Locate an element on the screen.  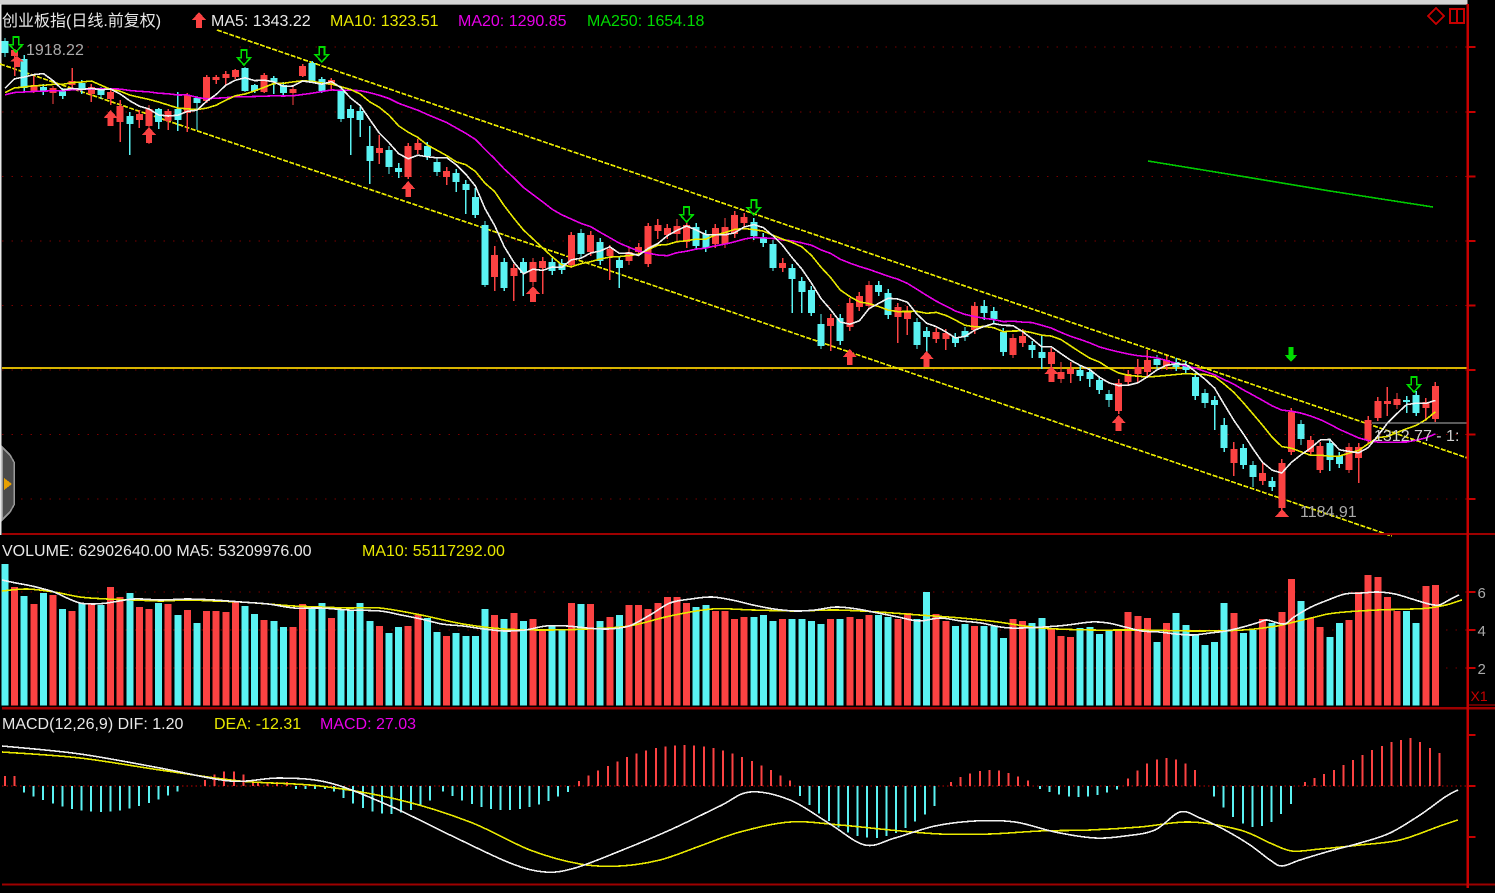
svg-text: MA5: 1343.22 is located at coordinates (261, 21).